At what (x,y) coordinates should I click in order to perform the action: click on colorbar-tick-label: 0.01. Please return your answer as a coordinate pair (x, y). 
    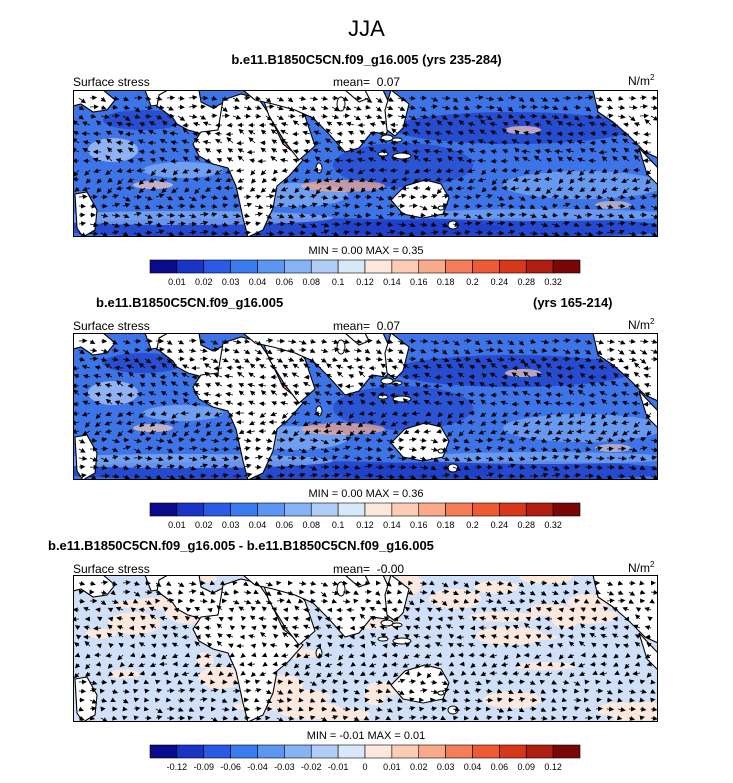
    Looking at the image, I should click on (177, 282).